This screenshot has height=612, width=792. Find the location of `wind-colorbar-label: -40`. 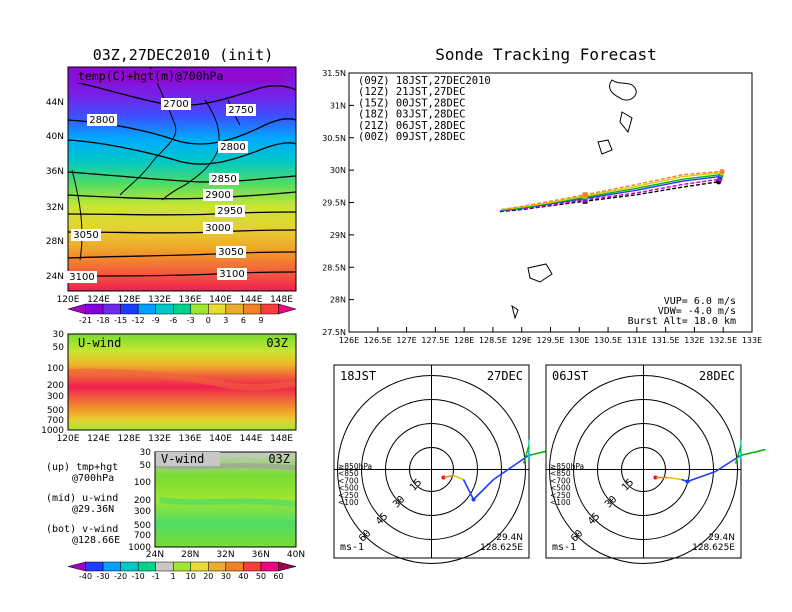

wind-colorbar-label: -40 is located at coordinates (85, 576).